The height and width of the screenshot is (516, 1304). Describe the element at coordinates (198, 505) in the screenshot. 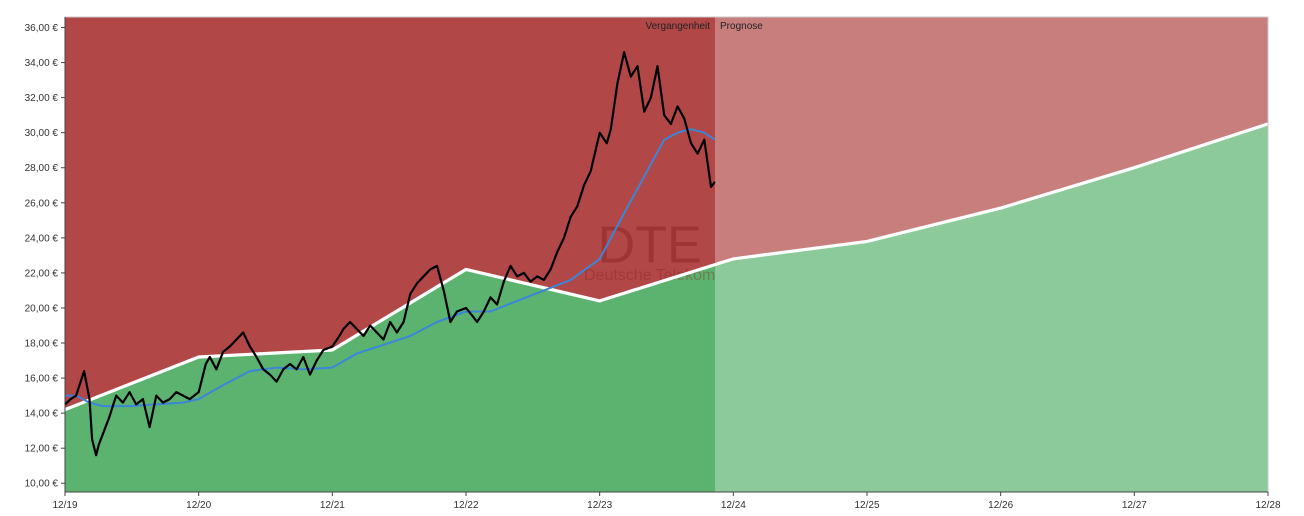

I see `x-tick-label: 12/20` at that location.